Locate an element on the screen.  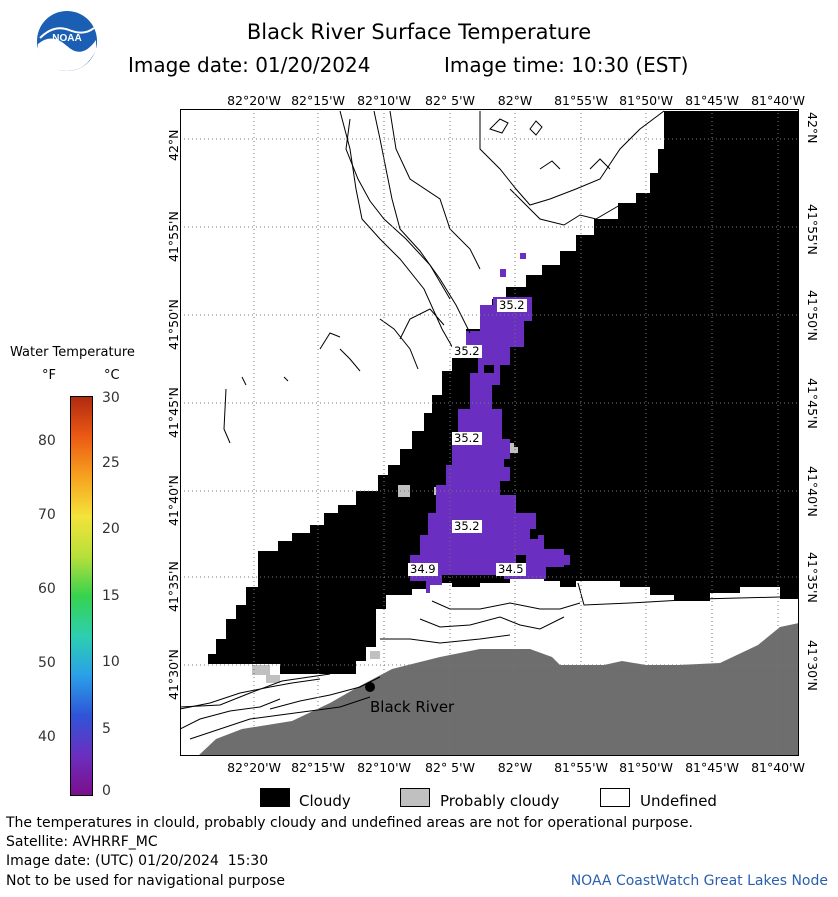
scale-title: Water Temperature is located at coordinates (72, 352).